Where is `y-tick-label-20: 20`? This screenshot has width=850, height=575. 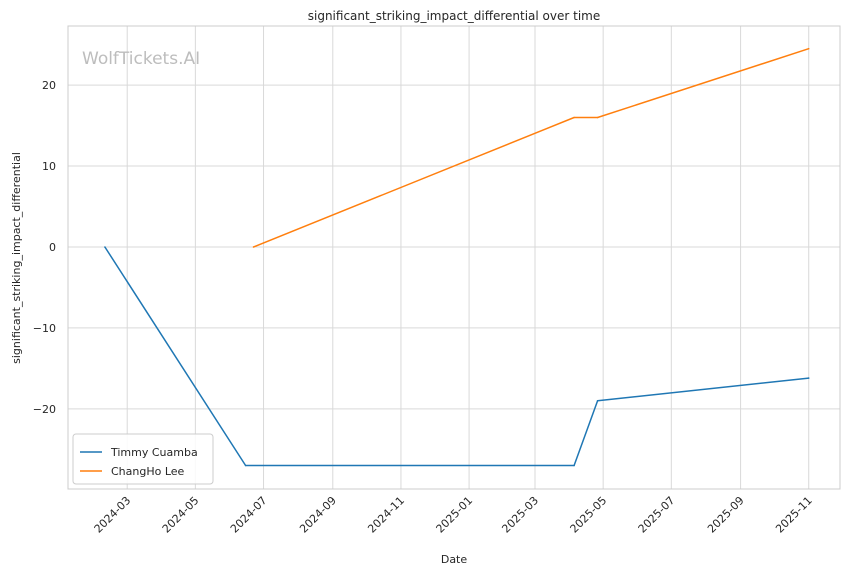 y-tick-label-20: 20 is located at coordinates (49, 85).